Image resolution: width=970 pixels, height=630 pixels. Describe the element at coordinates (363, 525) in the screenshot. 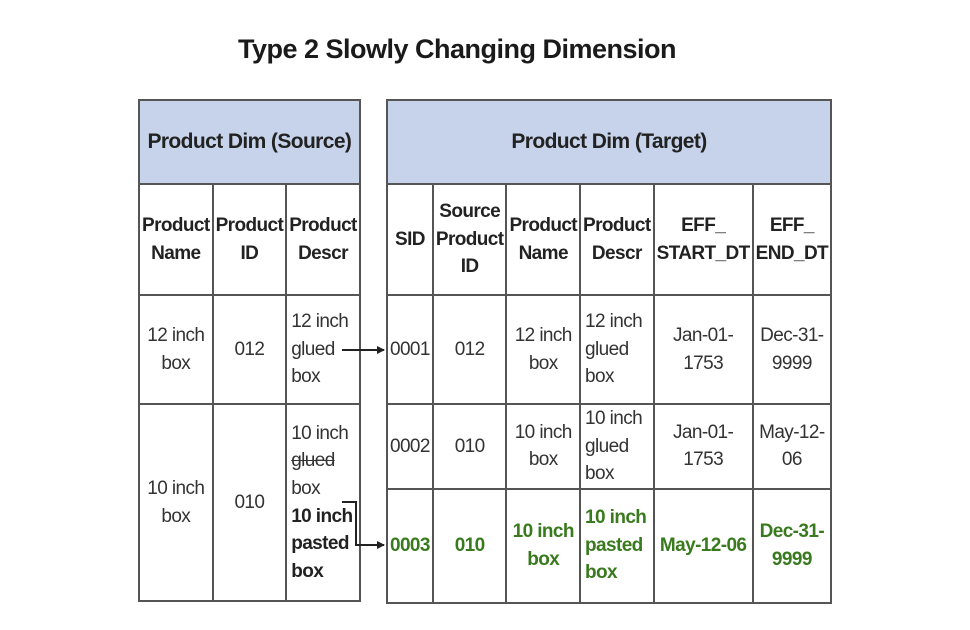

I see `arrow-row-new` at that location.